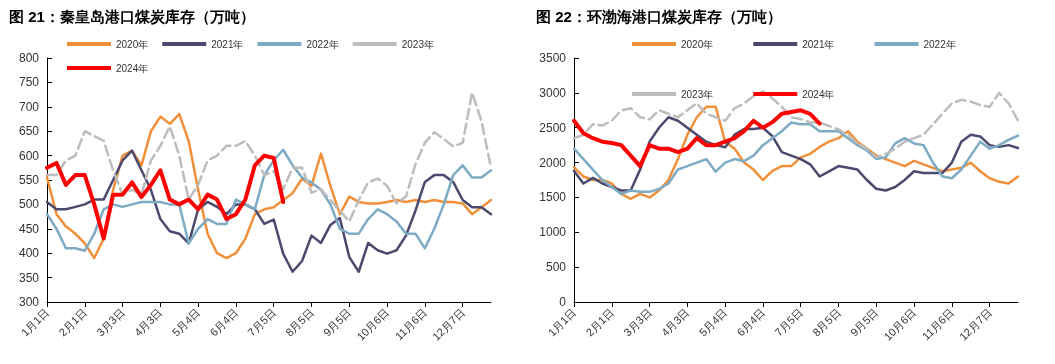 This screenshot has width=1055, height=364. Describe the element at coordinates (553, 92) in the screenshot. I see `y-tick-label: 3000` at that location.